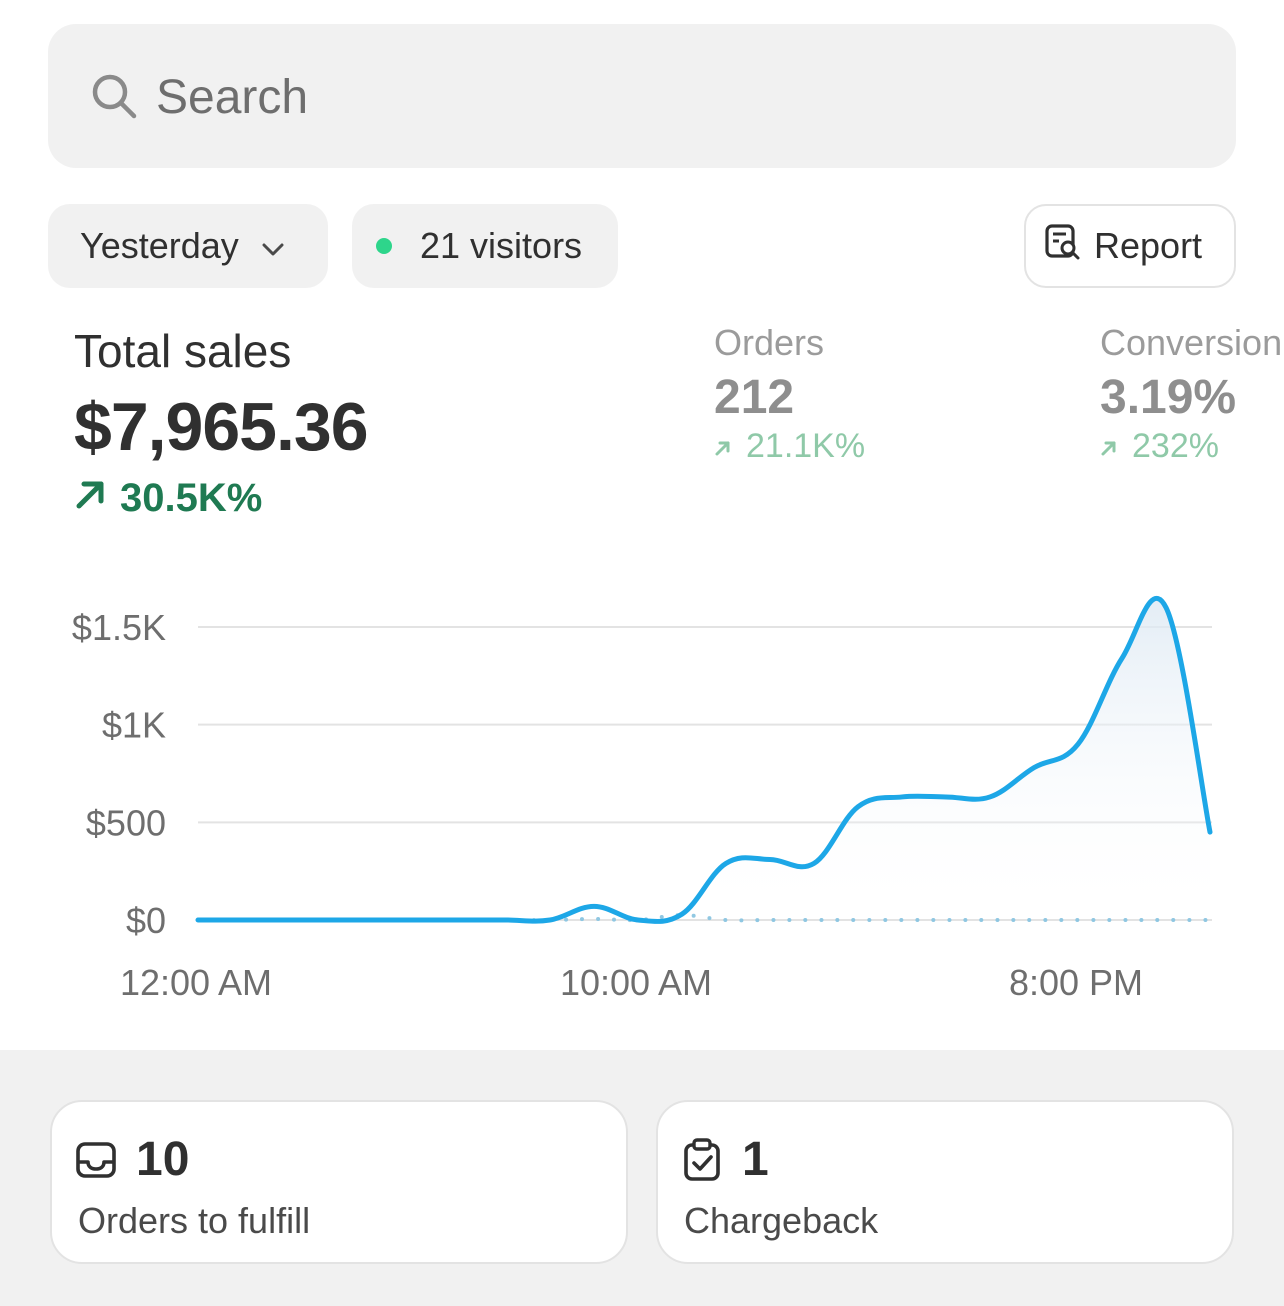 This screenshot has width=1284, height=1306. I want to click on total-sales-delta-value: 30.5K%, so click(191, 498).